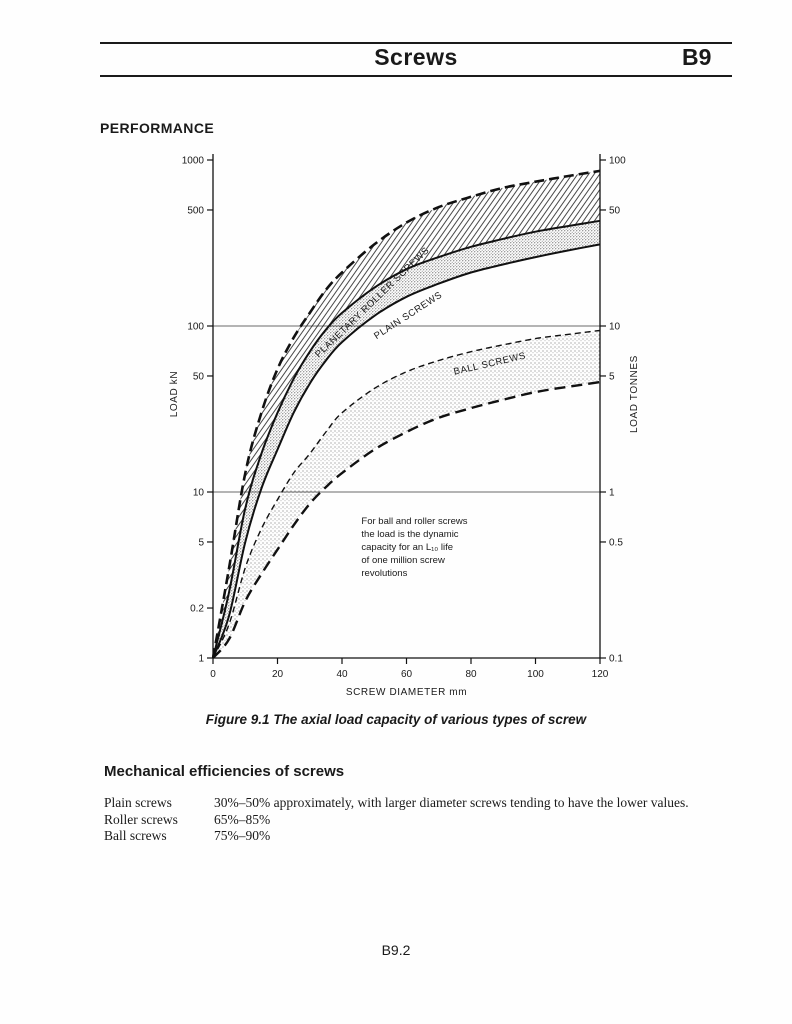  What do you see at coordinates (135, 835) in the screenshot?
I see `screw-type-label: Ball screws` at bounding box center [135, 835].